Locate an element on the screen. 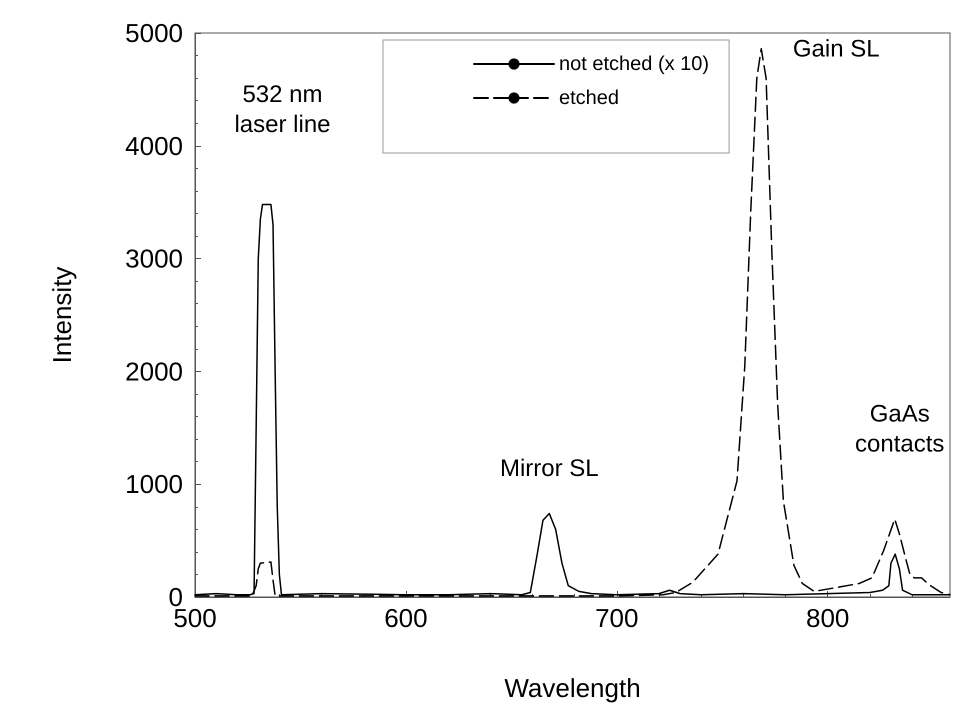 This screenshot has width=953, height=725. x-axis-title: Wavelength is located at coordinates (572, 688).